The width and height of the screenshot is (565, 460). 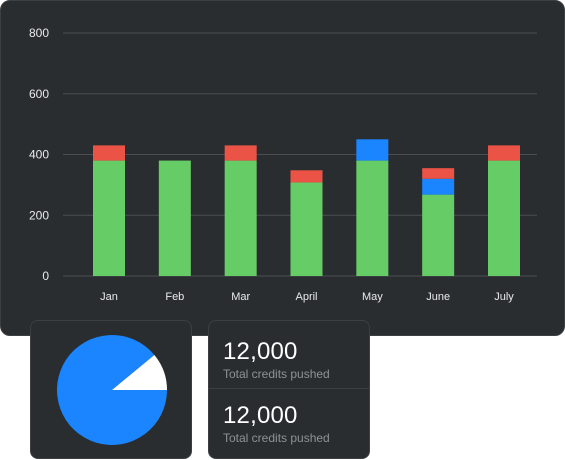 What do you see at coordinates (504, 297) in the screenshot?
I see `x-tick-label: July` at bounding box center [504, 297].